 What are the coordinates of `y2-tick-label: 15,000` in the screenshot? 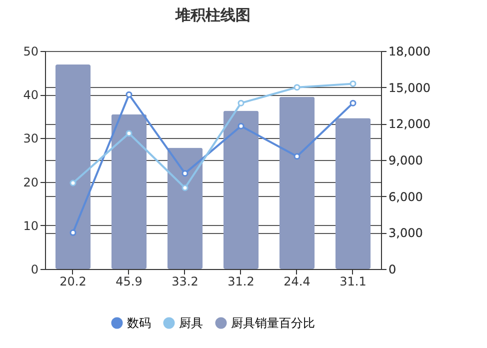 It's located at (409, 87).